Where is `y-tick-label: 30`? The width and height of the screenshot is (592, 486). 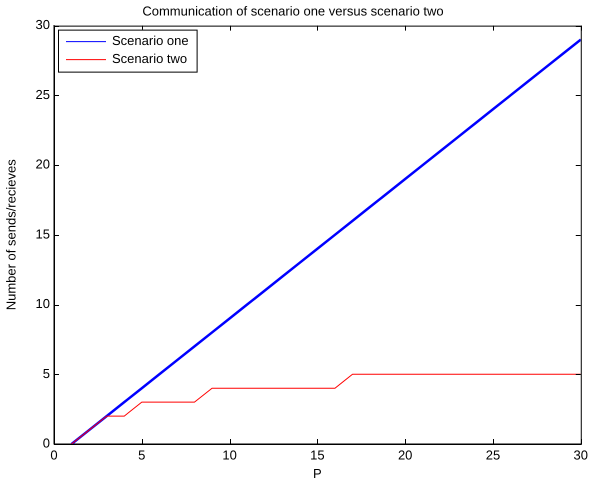
y-tick-label: 30 is located at coordinates (43, 24).